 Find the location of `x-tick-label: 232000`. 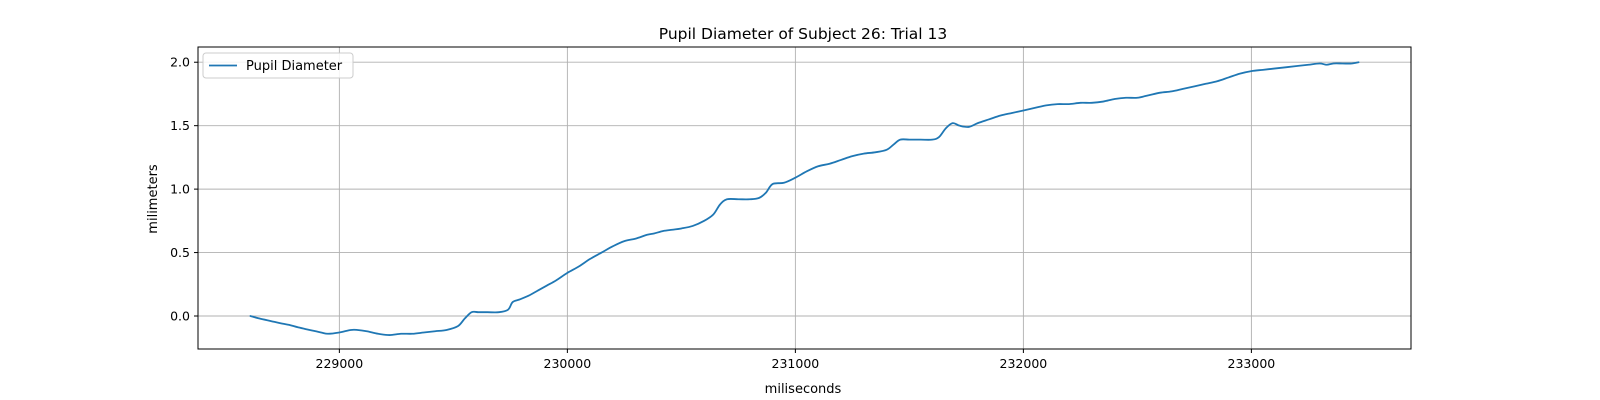

x-tick-label: 232000 is located at coordinates (1024, 363).